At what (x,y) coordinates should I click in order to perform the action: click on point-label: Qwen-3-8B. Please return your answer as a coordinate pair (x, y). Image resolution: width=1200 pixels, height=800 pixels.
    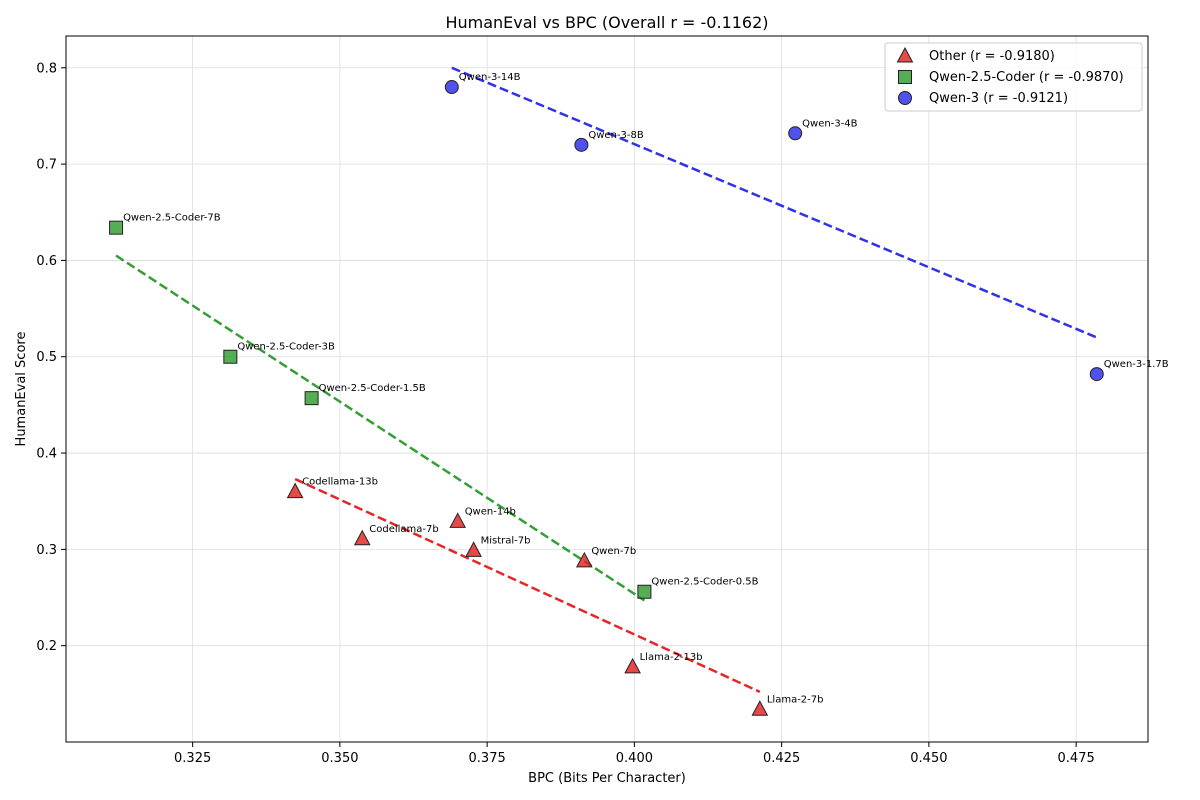
    Looking at the image, I should click on (615, 135).